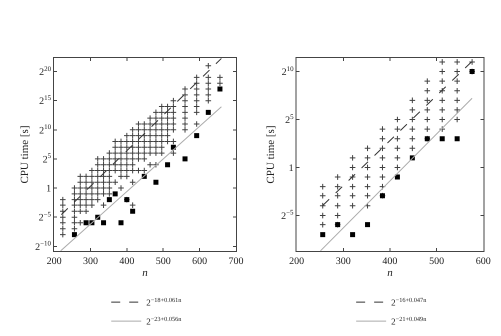 Image resolution: width=501 pixels, height=336 pixels. Describe the element at coordinates (409, 302) in the screenshot. I see `legend-label: 2$^{−16+0.047n}$` at that location.